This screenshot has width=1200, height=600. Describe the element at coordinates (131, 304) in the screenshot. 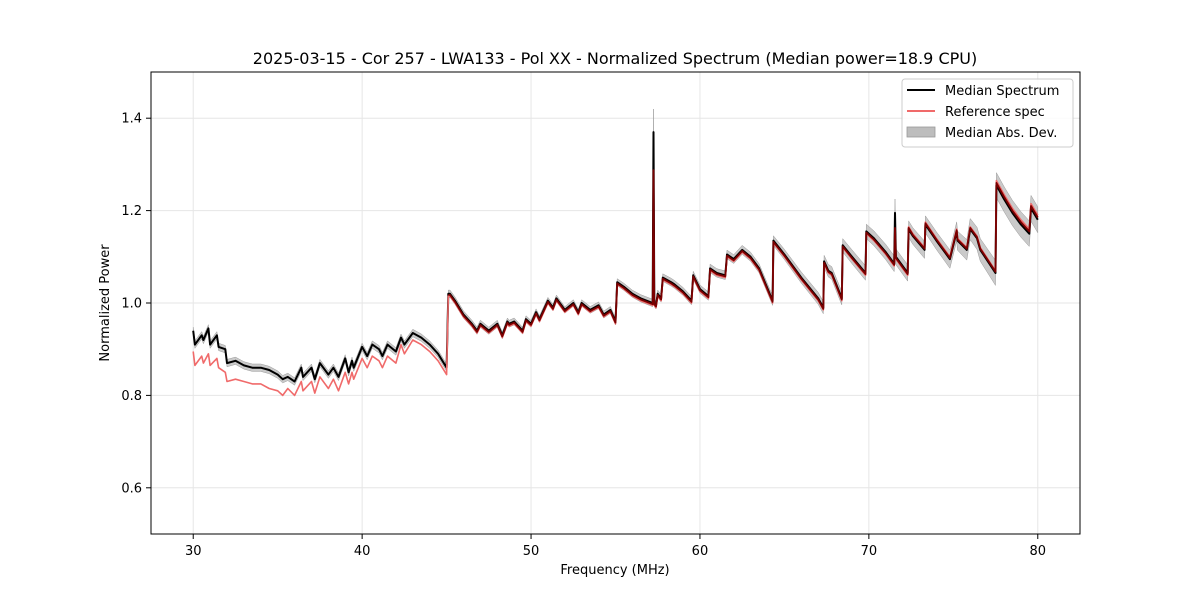

I see `y-tick-label: 1.0` at that location.